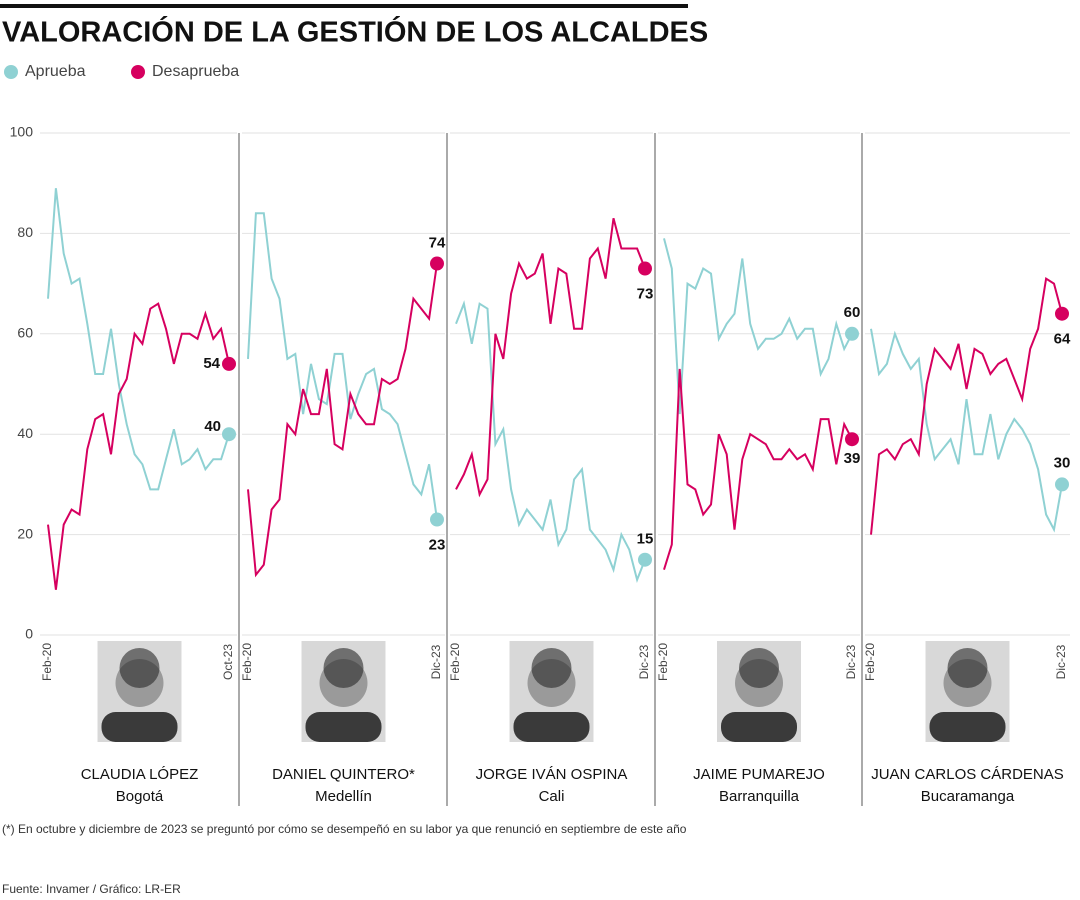 This screenshot has width=1080, height=900. I want to click on chart-title: VALORACIÓN DE LA GESTIÓN DE LOS ALCALDES, so click(355, 32).